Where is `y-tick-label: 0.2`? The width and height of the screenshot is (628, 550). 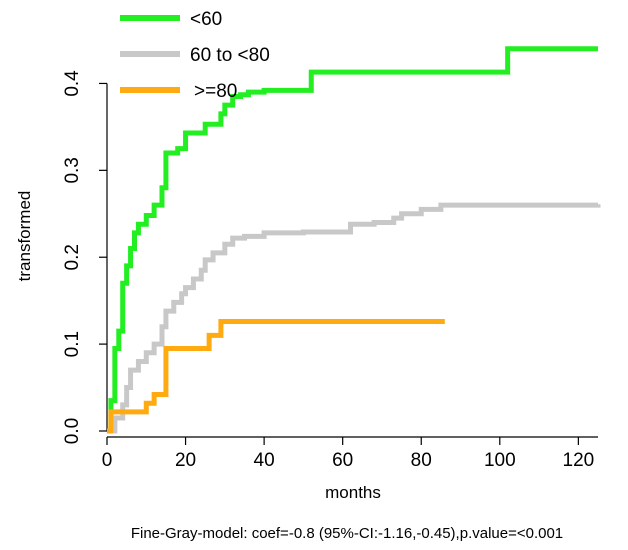 y-tick-label: 0.2 is located at coordinates (72, 257).